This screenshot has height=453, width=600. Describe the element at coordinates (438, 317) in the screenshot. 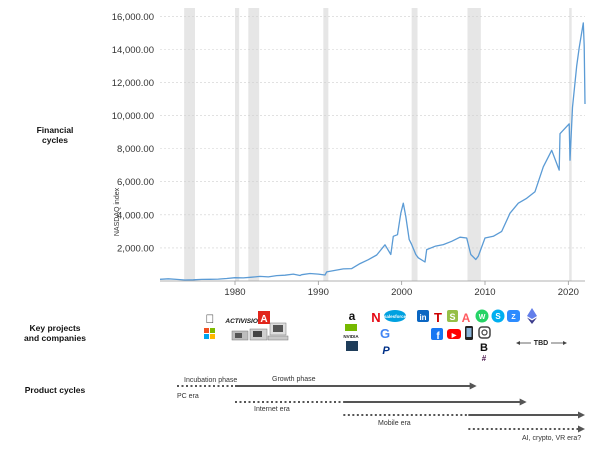

I see `logo-tesla: T` at that location.